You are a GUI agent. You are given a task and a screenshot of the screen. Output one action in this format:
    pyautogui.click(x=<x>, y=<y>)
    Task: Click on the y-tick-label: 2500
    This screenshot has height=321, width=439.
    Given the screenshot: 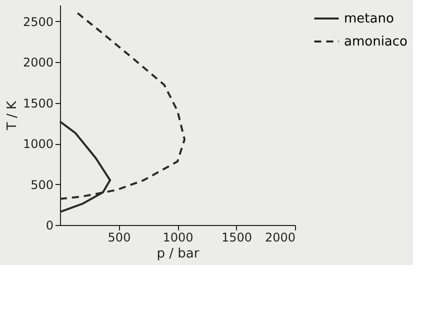 What is the action you would take?
    pyautogui.click(x=38, y=21)
    